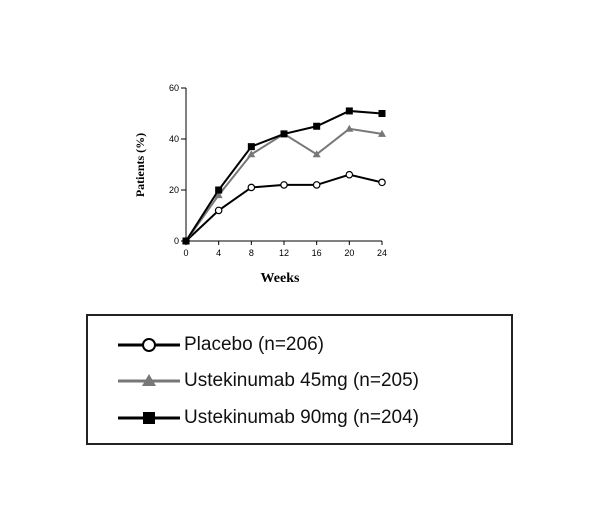 Image resolution: width=595 pixels, height=523 pixels. I want to click on legend-item-ustekinumab-45mg: Ustekinumab 45mg (n=205), so click(268, 381).